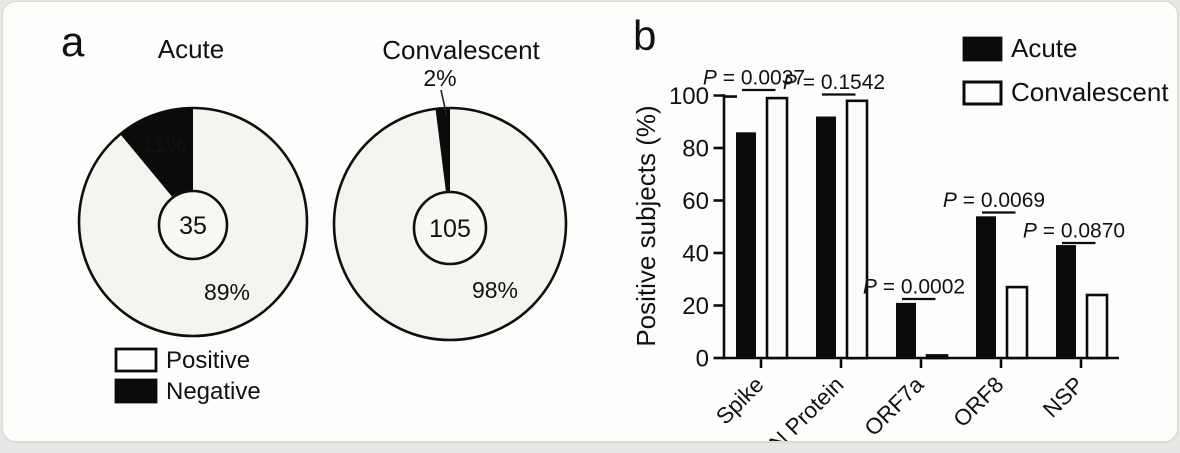 Image resolution: width=1180 pixels, height=453 pixels. What do you see at coordinates (994, 200) in the screenshot?
I see `p-value-label: P = 0.0069` at bounding box center [994, 200].